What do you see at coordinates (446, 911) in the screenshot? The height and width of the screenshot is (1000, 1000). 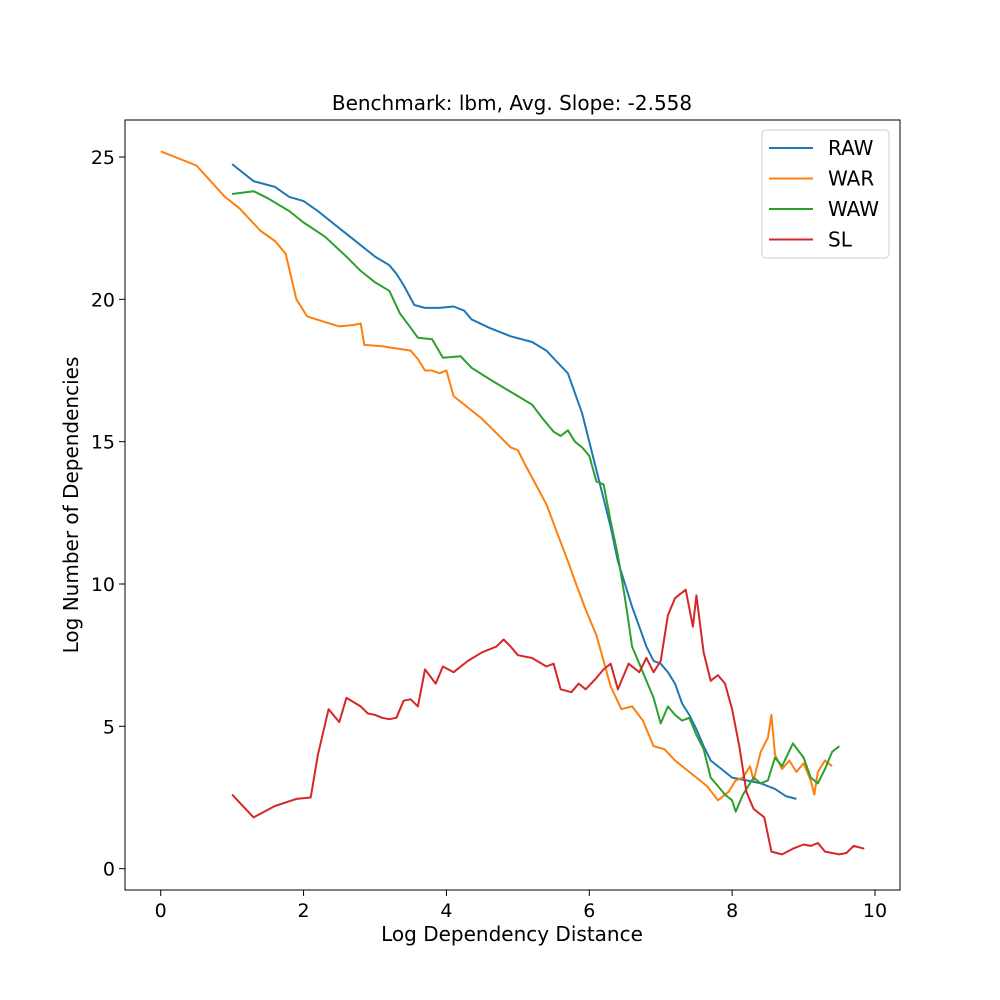 I see `x-tick-label: 4` at bounding box center [446, 911].